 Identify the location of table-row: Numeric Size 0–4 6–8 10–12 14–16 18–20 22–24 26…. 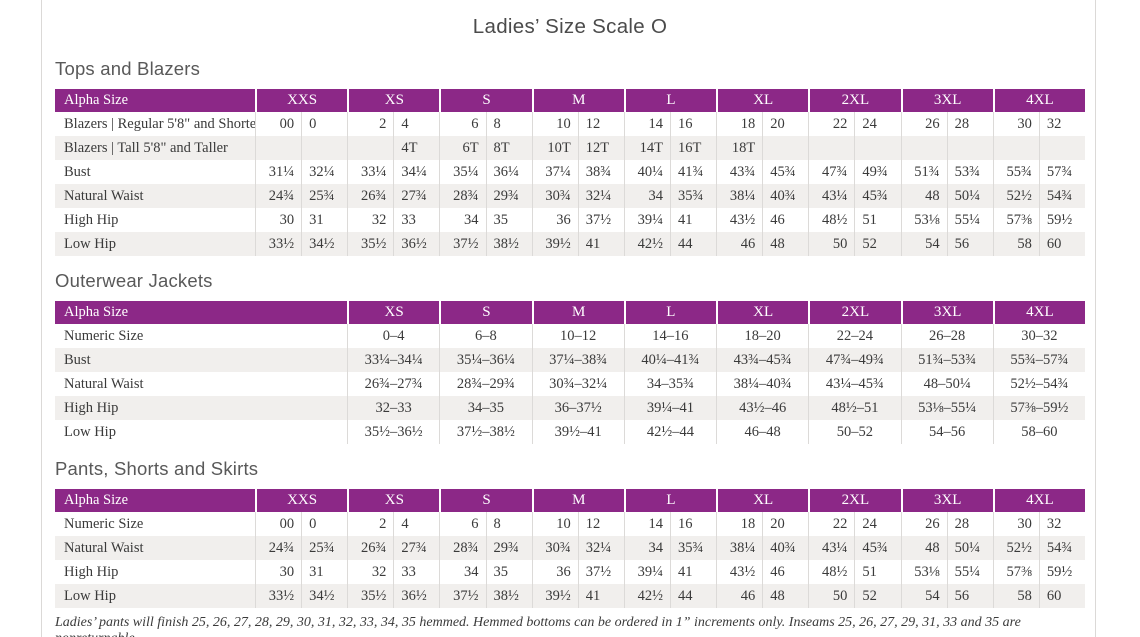
(570, 336).